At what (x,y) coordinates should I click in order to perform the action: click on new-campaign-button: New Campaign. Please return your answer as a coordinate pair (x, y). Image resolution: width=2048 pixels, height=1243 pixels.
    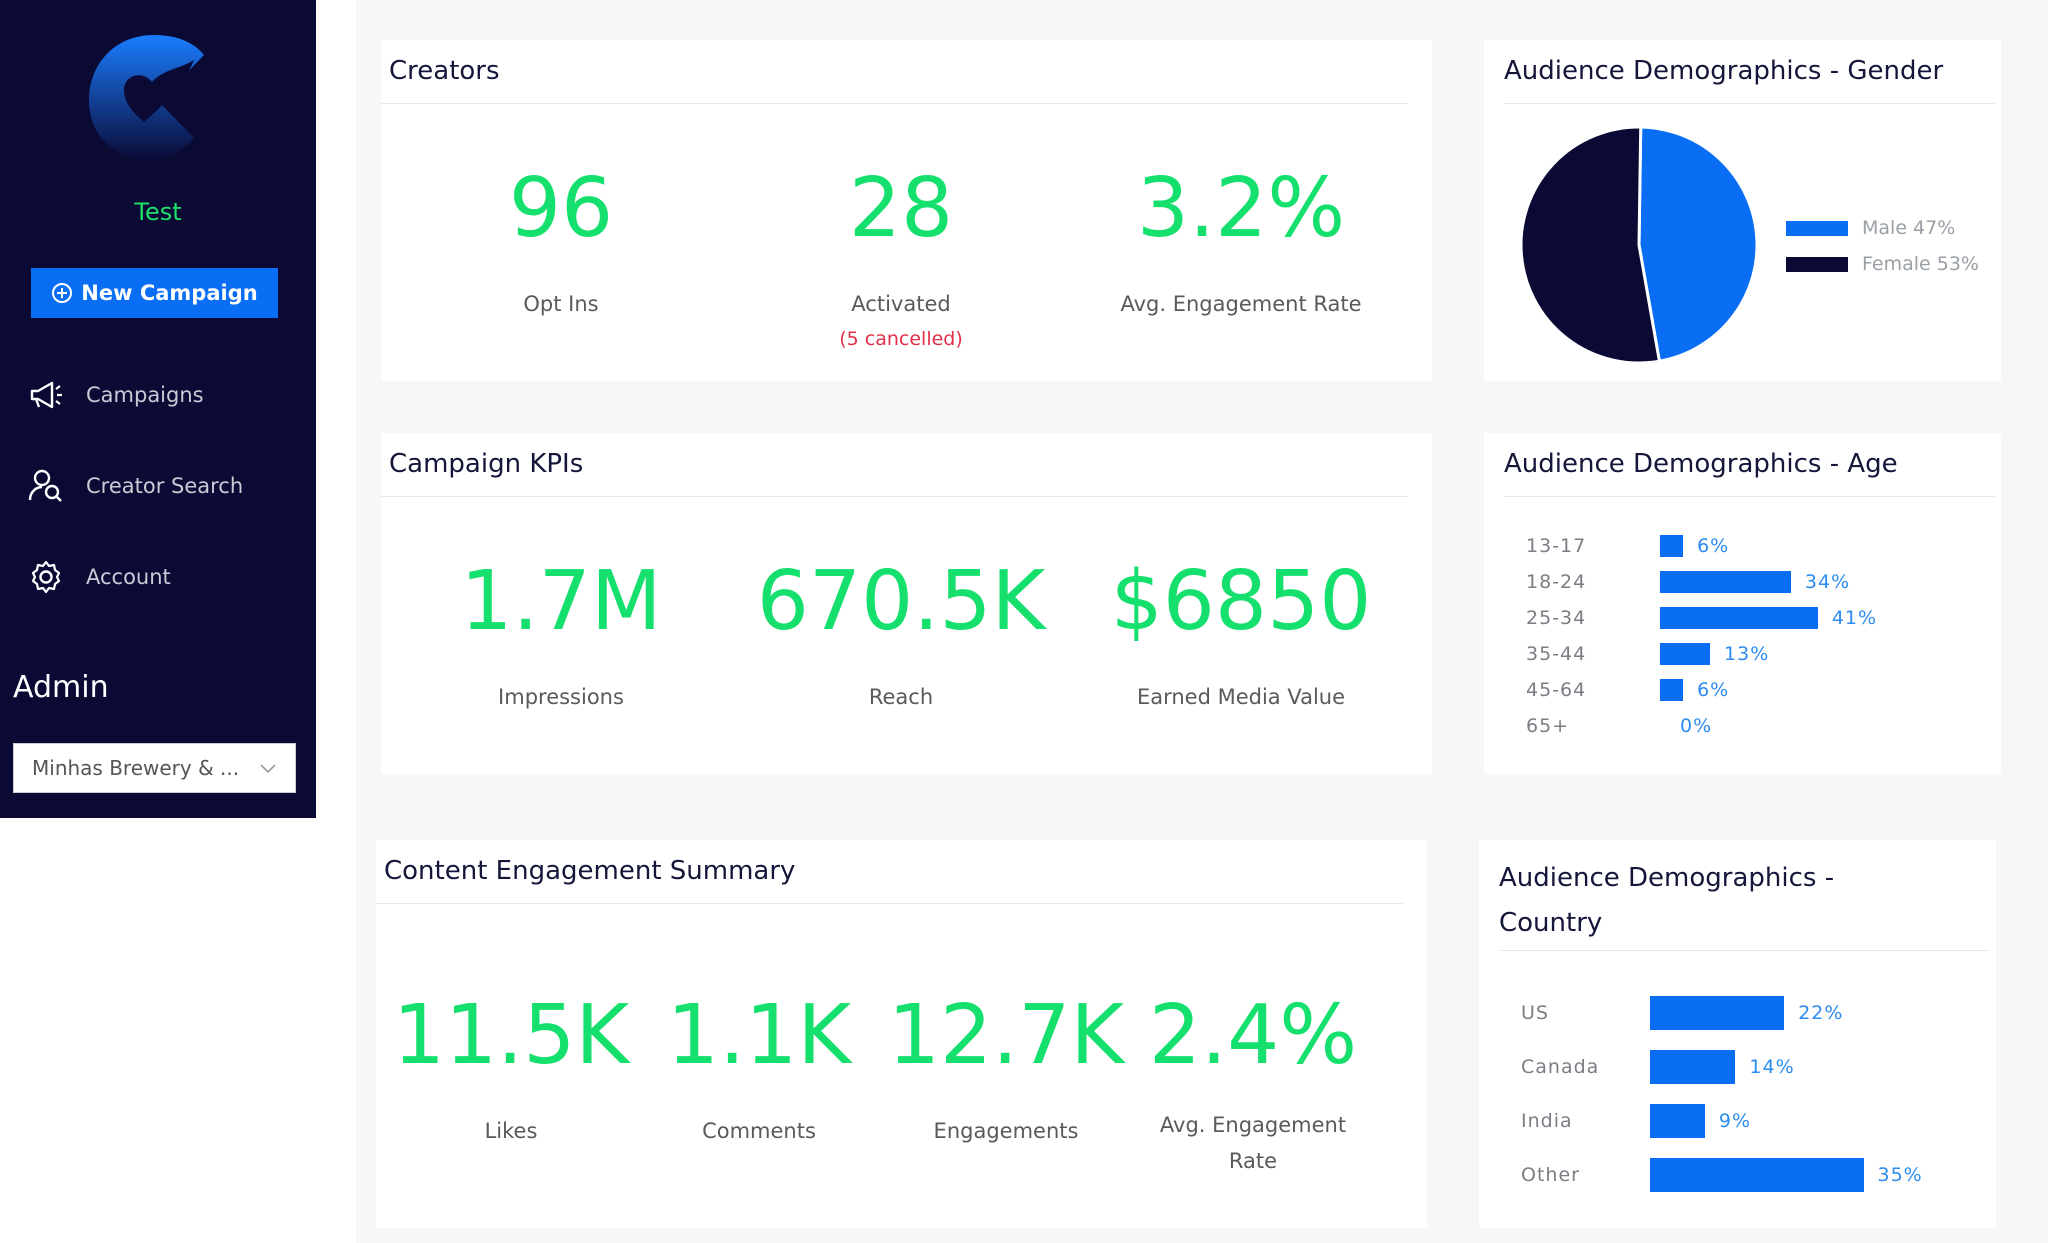
    Looking at the image, I should click on (154, 293).